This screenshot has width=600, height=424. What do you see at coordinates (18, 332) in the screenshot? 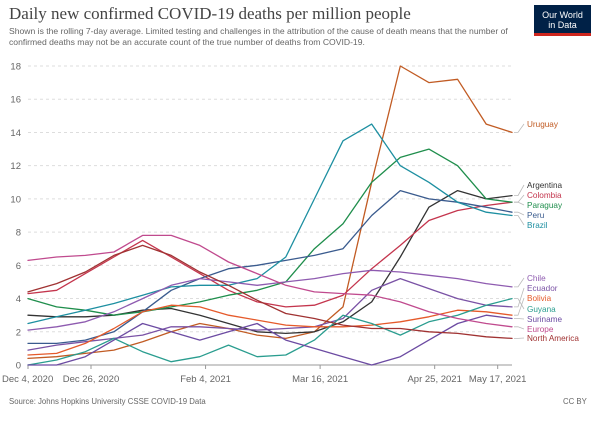
I see `y-tick-label-2: 2` at bounding box center [18, 332].